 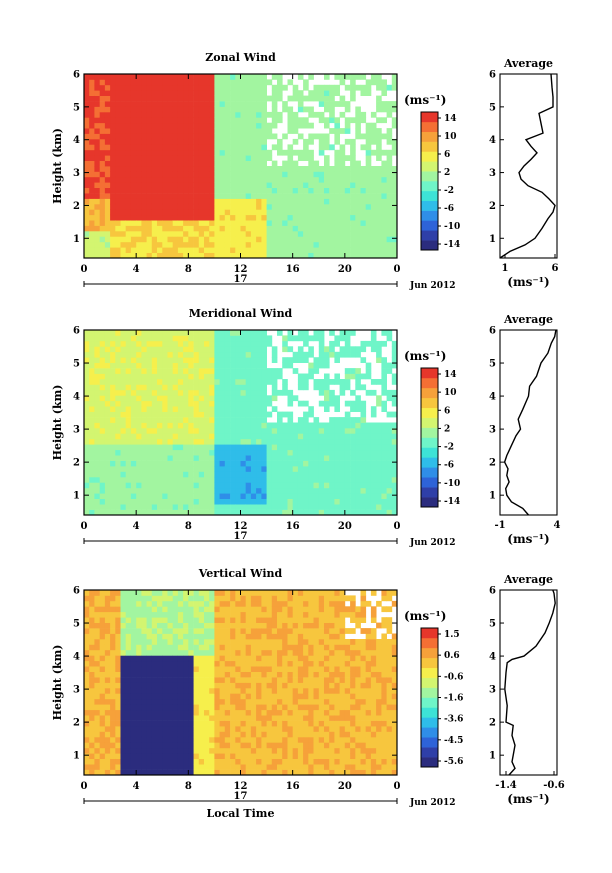 I want to click on colorbar-swatch, so click(x=429, y=186).